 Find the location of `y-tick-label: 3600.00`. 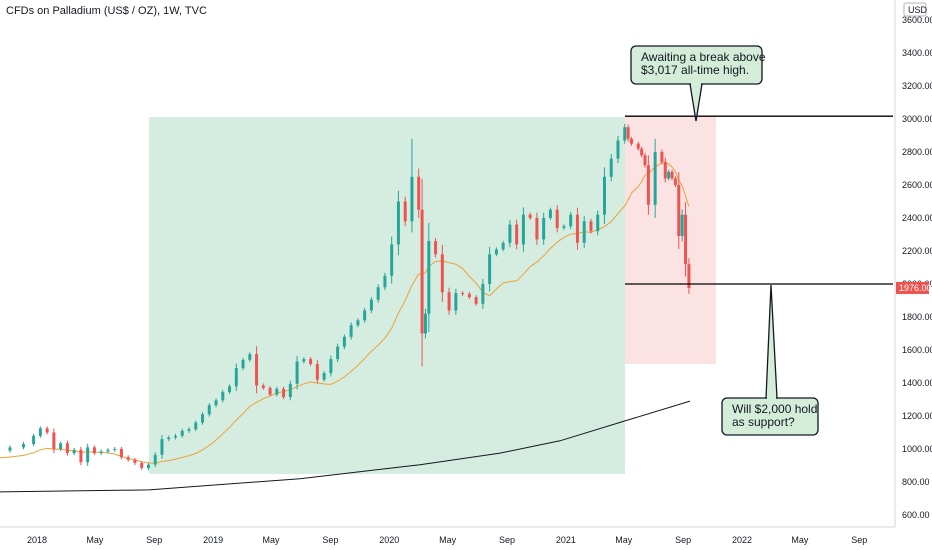

y-tick-label: 3600.00 is located at coordinates (917, 20).